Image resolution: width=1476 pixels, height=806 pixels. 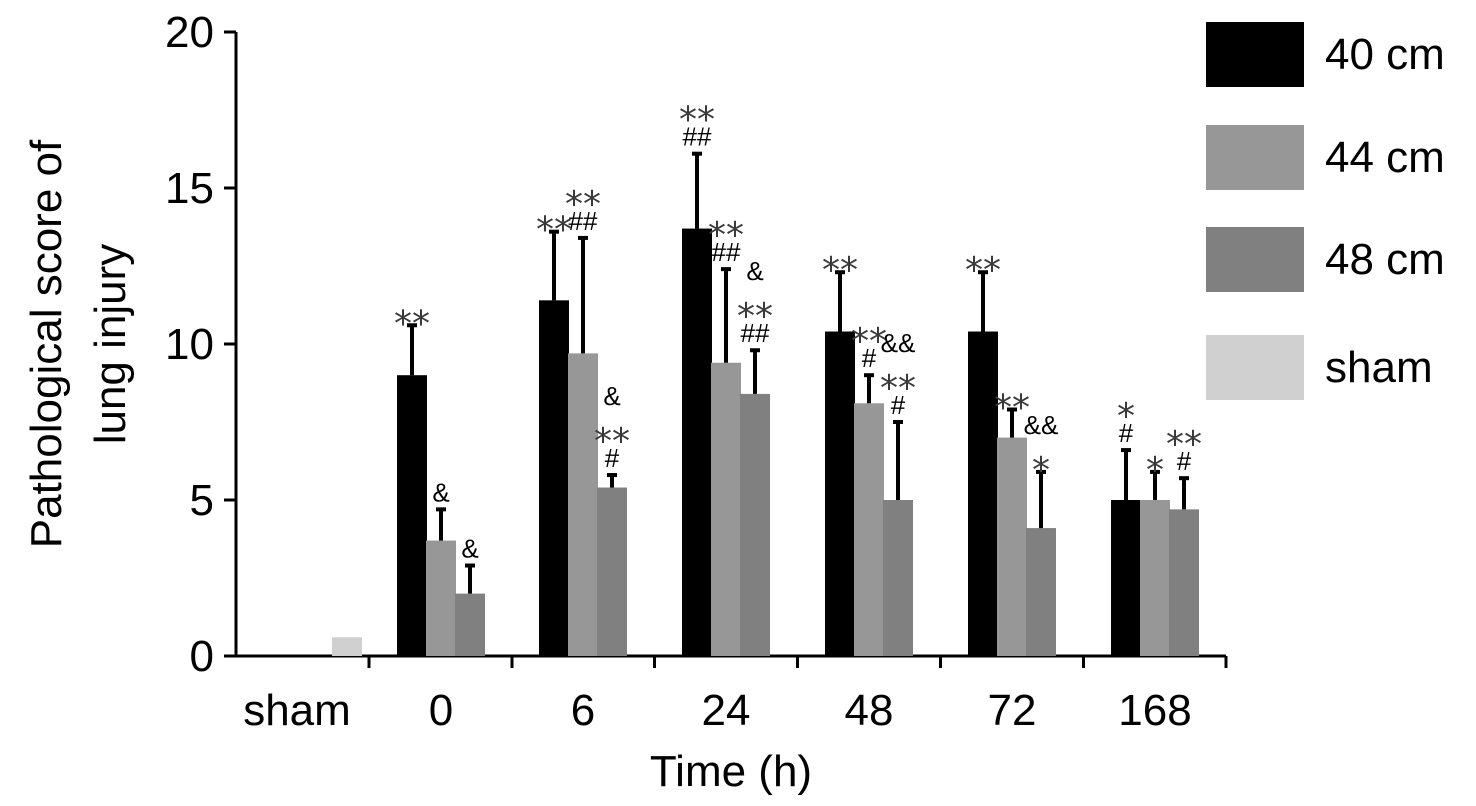 I want to click on y-axis-title-line-2: lung injury, so click(x=110, y=344).